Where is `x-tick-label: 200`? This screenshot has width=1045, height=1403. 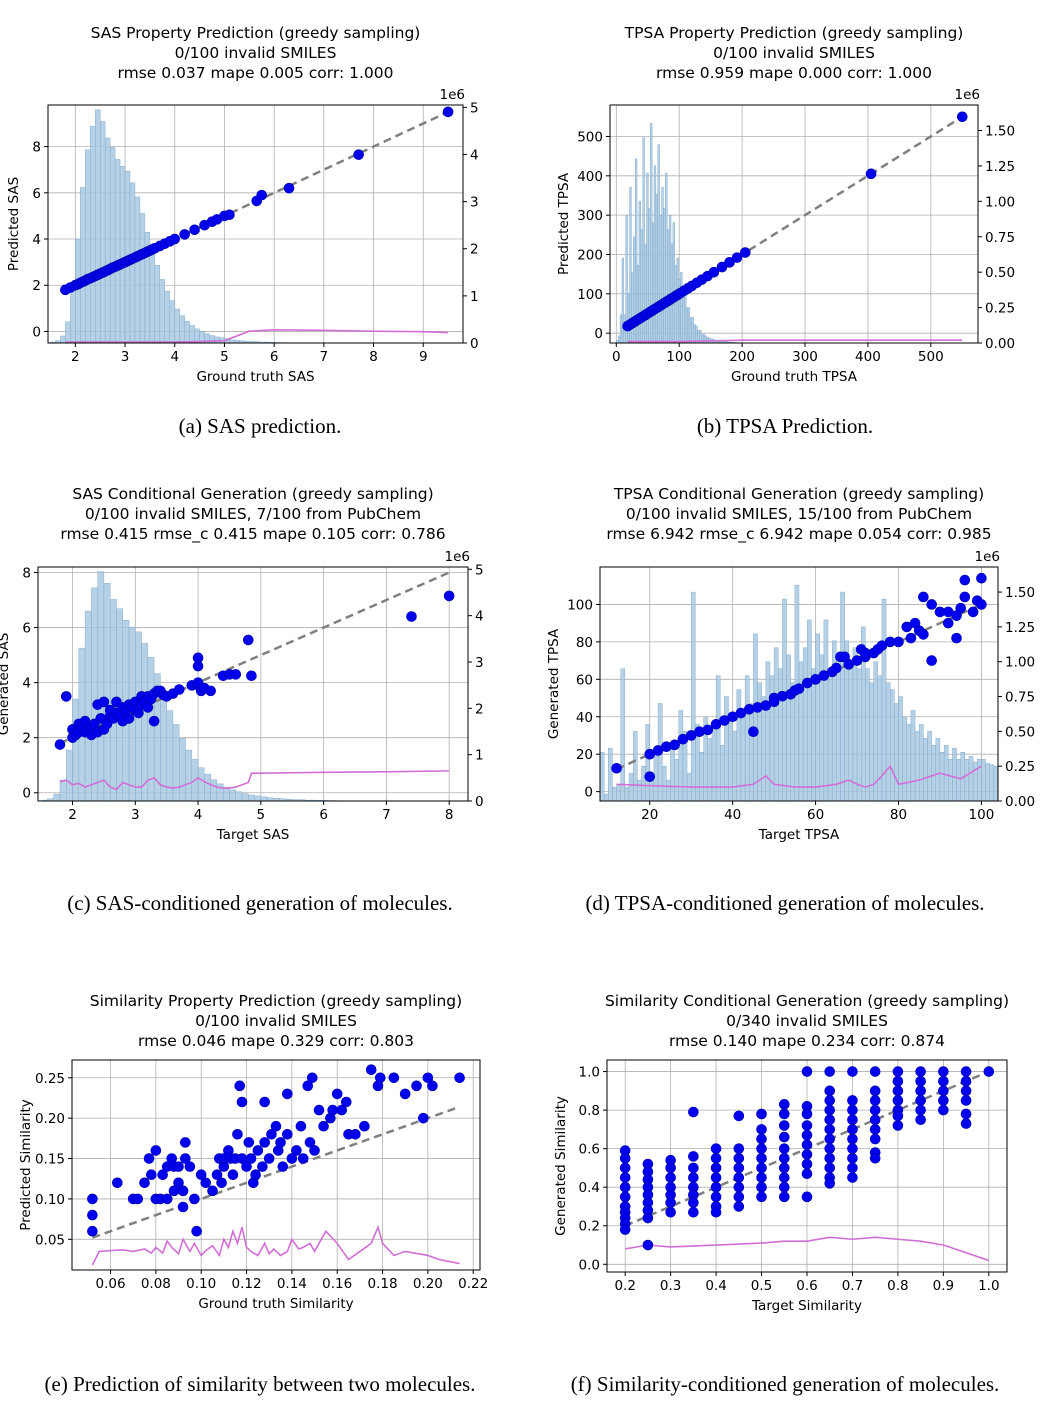 x-tick-label: 200 is located at coordinates (742, 357).